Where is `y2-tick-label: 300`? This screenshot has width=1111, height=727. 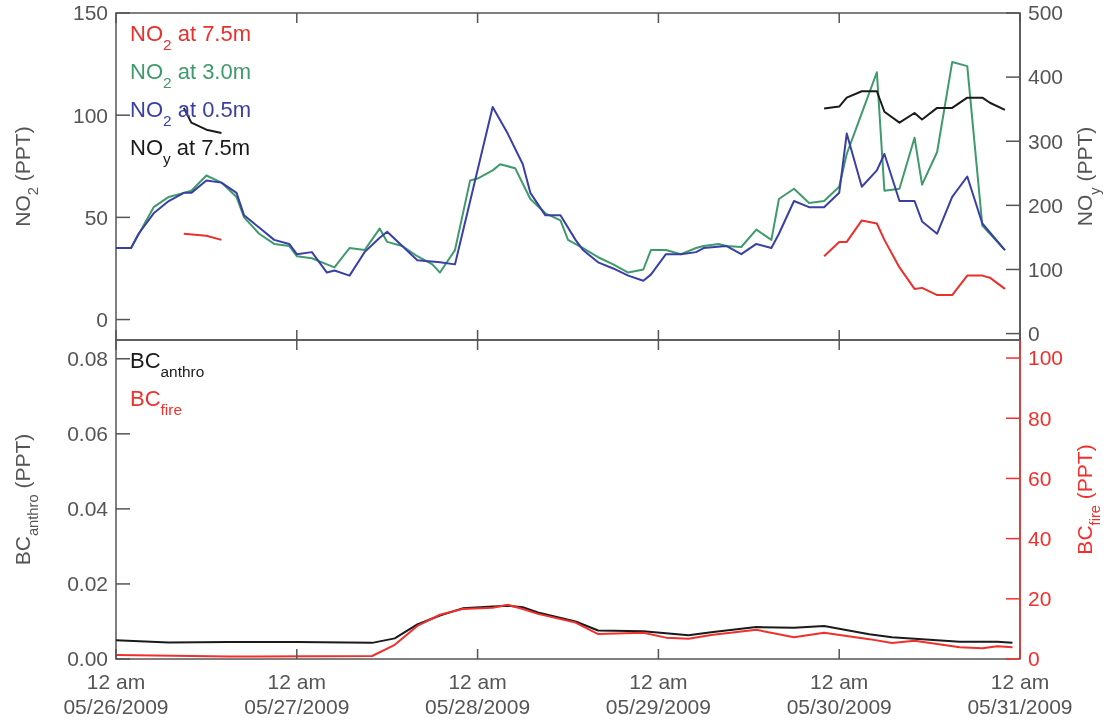 y2-tick-label: 300 is located at coordinates (1046, 141).